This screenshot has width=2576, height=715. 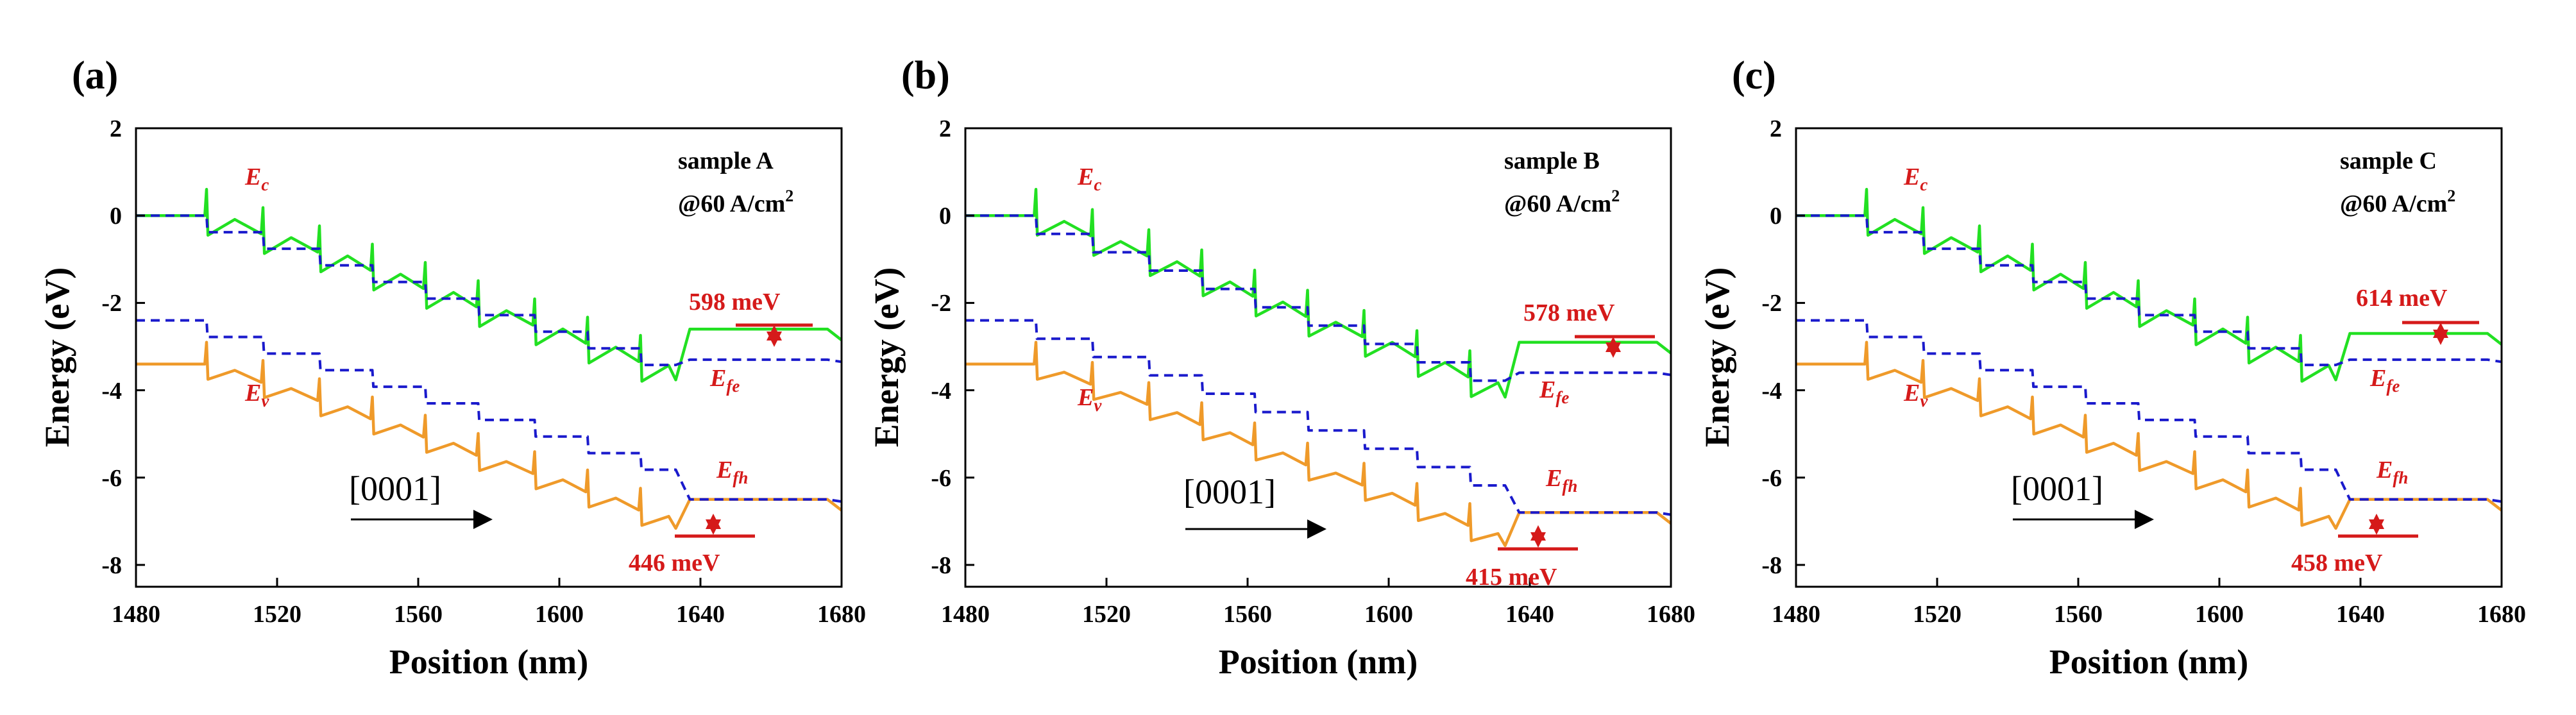 I want to click on sample-label: sample B, so click(x=1552, y=160).